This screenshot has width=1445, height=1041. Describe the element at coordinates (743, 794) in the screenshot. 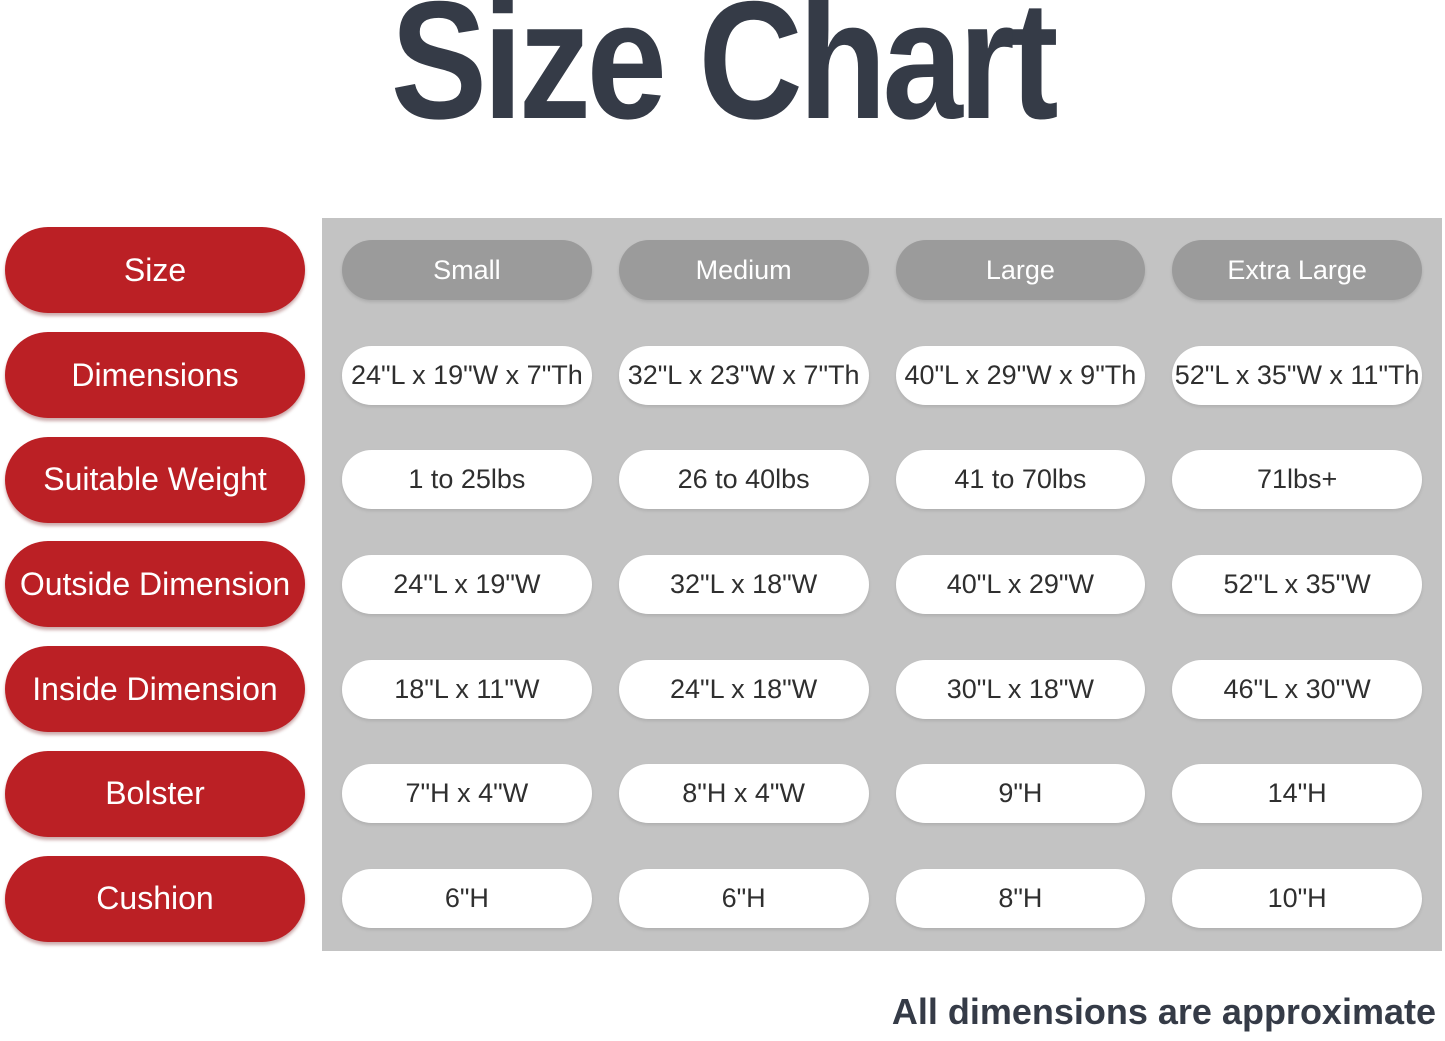

I see `table-cell: 8"H x 4"W` at that location.